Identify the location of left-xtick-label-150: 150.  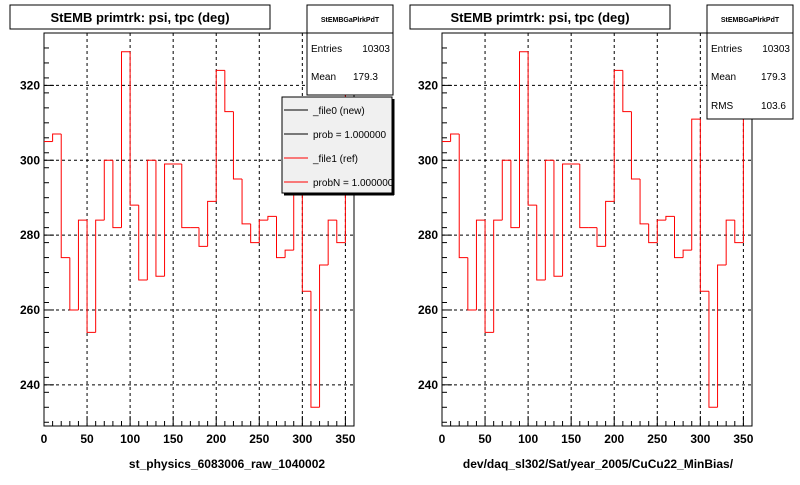
(173, 439).